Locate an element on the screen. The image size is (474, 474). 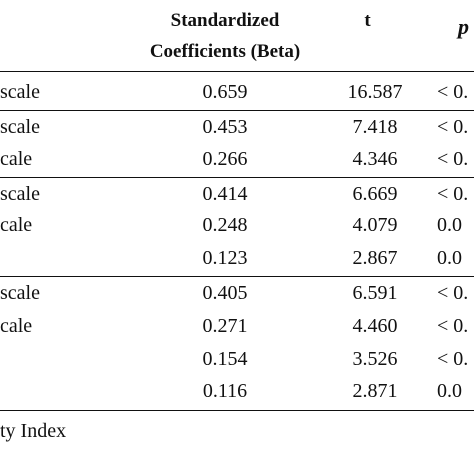
row-1-label: scale is located at coordinates (20, 127).